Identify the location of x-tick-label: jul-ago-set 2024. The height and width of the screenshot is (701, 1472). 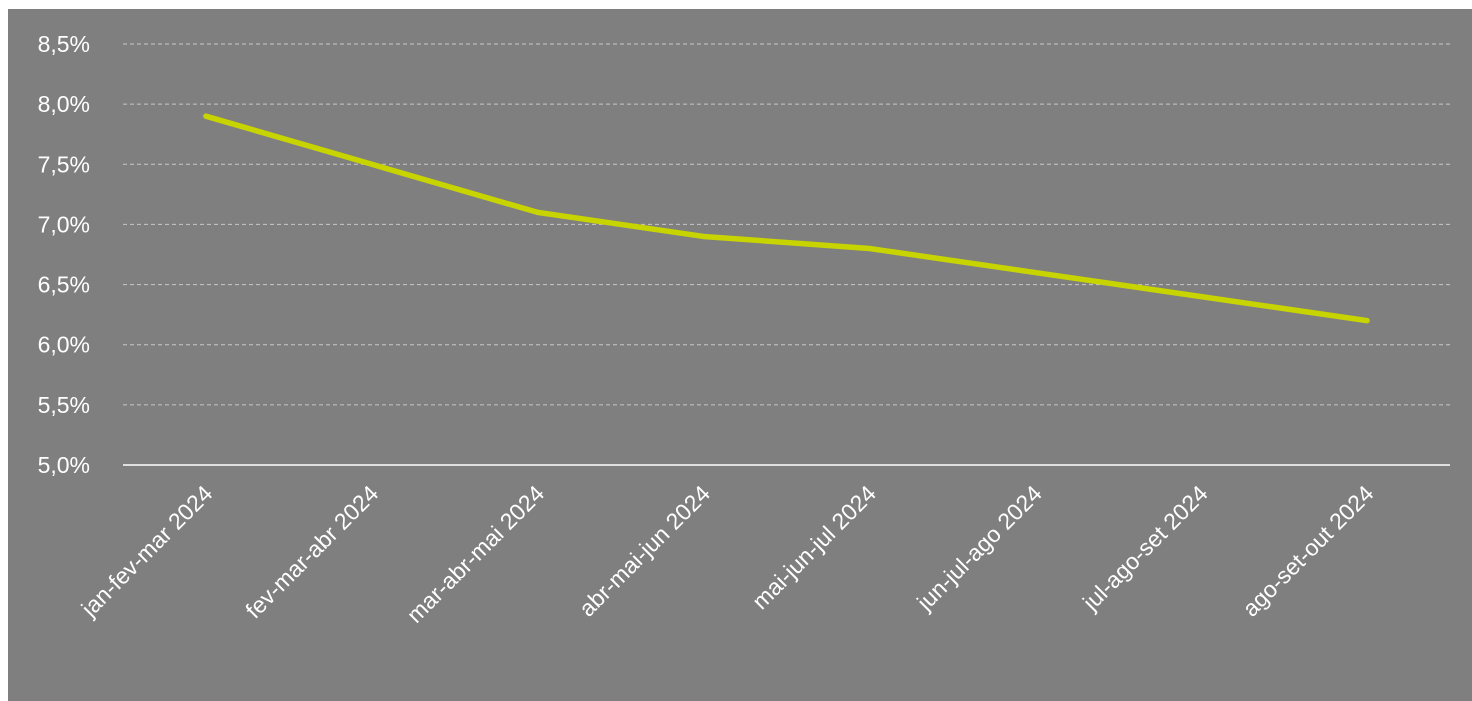
(1145, 548).